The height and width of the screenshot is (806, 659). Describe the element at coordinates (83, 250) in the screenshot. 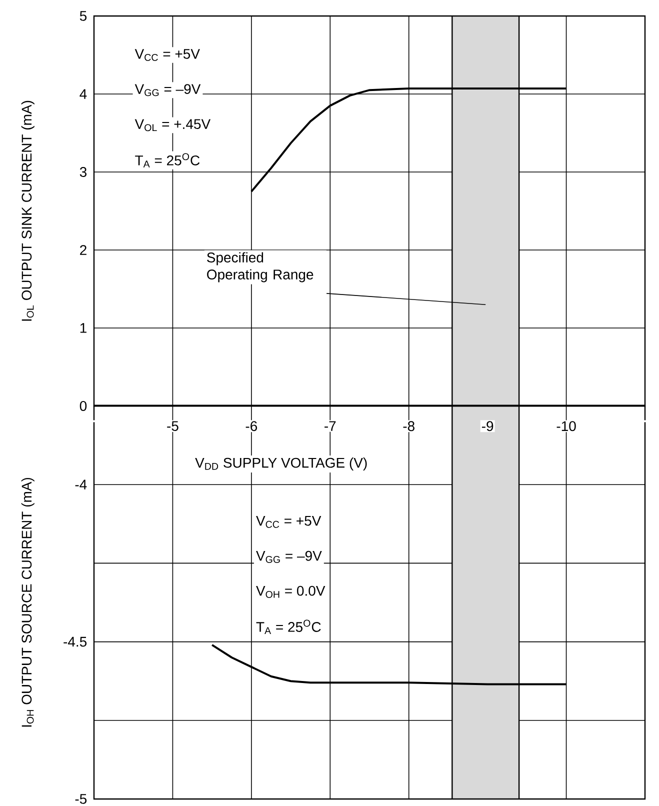

I see `y-tick-label: 2` at that location.